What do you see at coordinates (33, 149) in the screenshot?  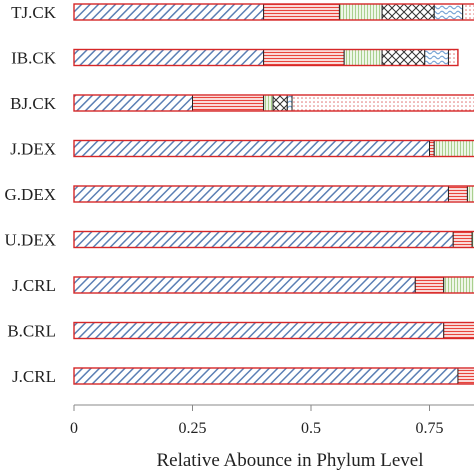 I see `category-label: J.DEX` at bounding box center [33, 149].